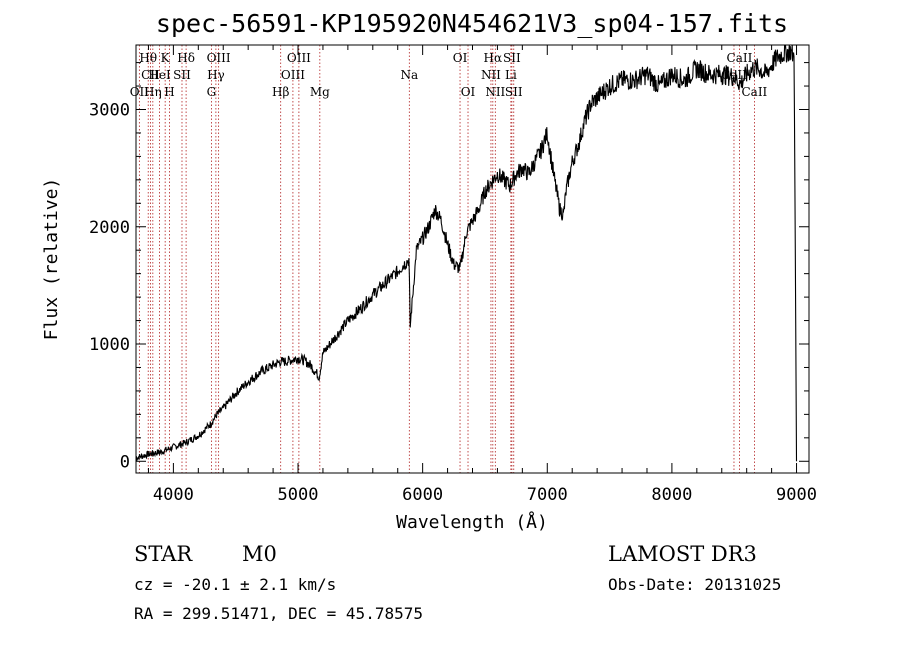 This screenshot has width=900, height=649. What do you see at coordinates (468, 92) in the screenshot?
I see `line-label-18: OI` at bounding box center [468, 92].